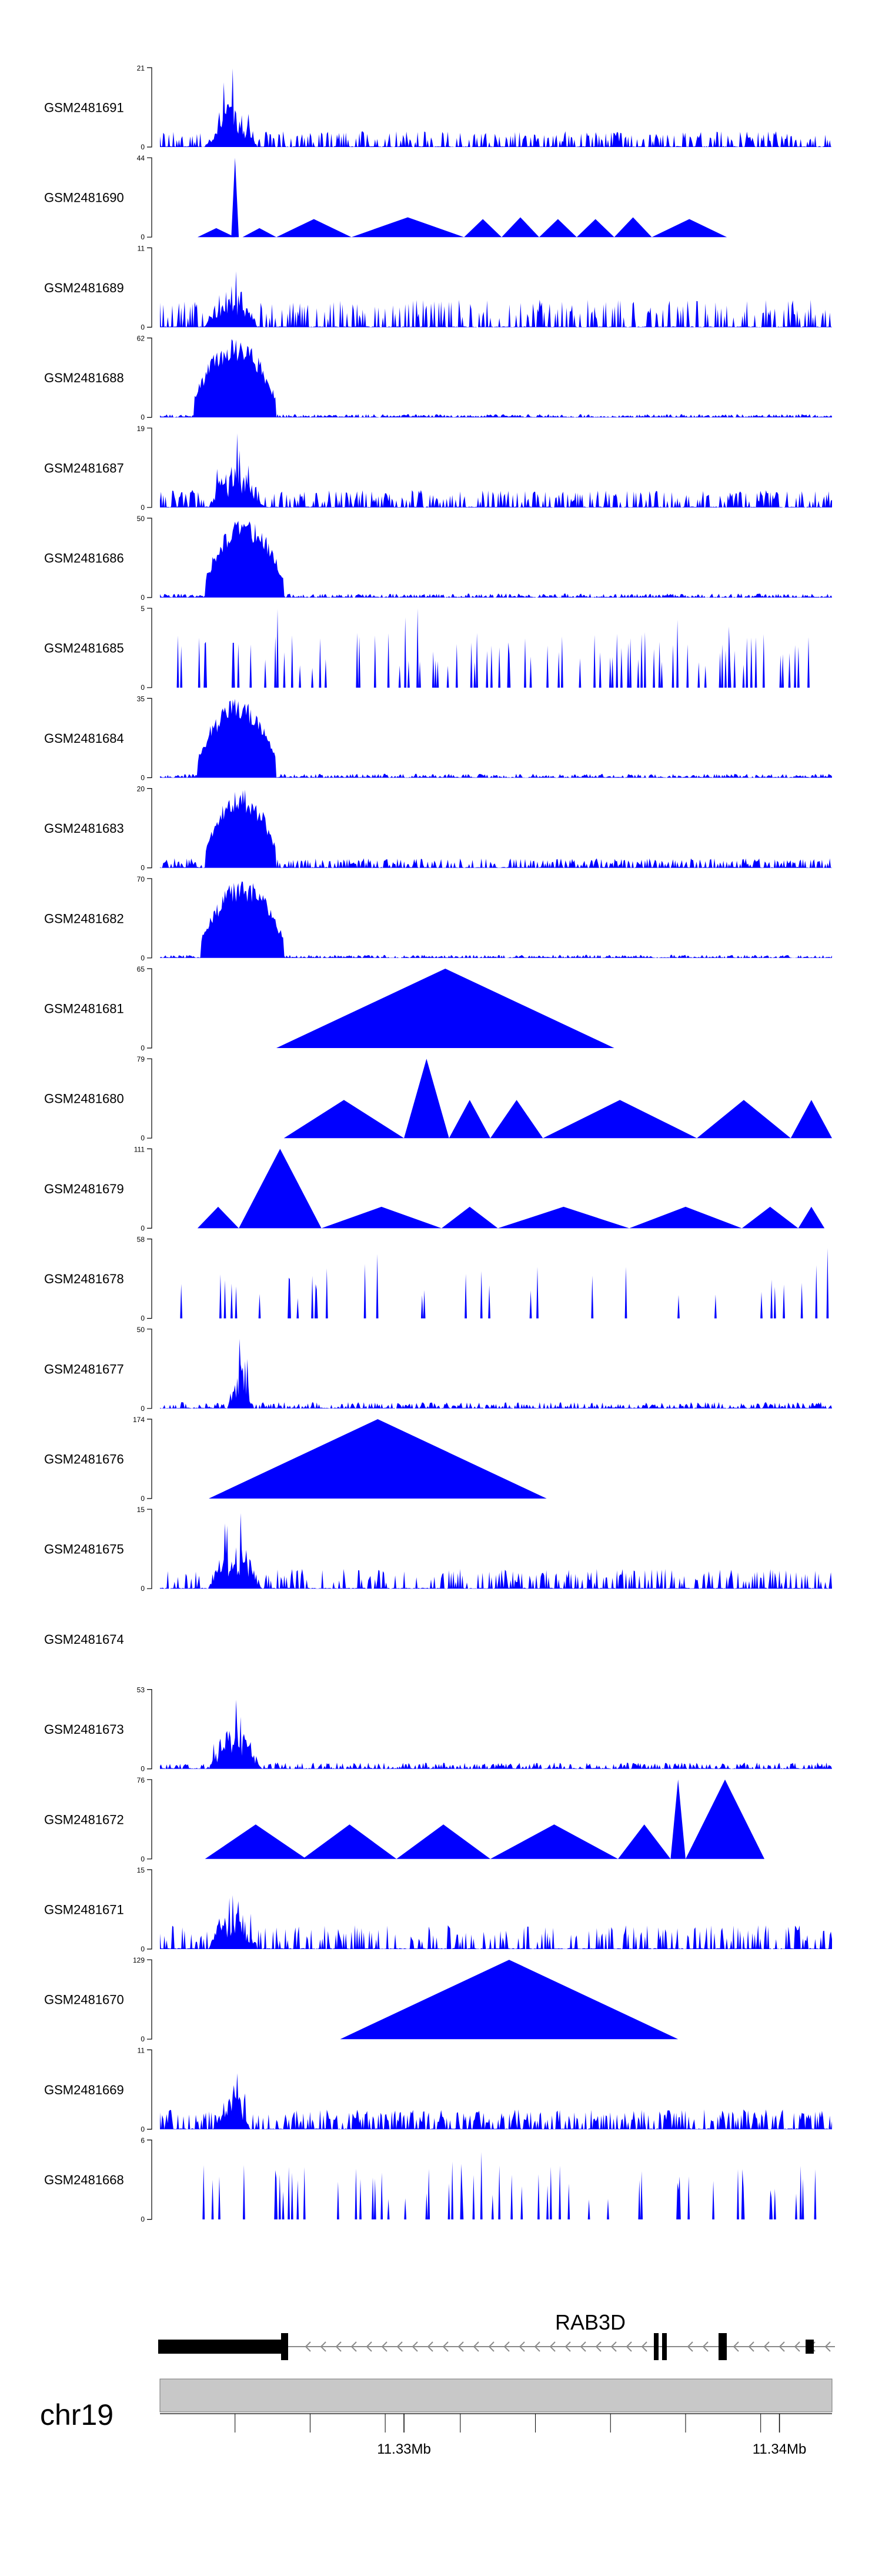 Image resolution: width=882 pixels, height=2576 pixels. Describe the element at coordinates (84, 288) in the screenshot. I see `track-label: GSM2481689` at that location.